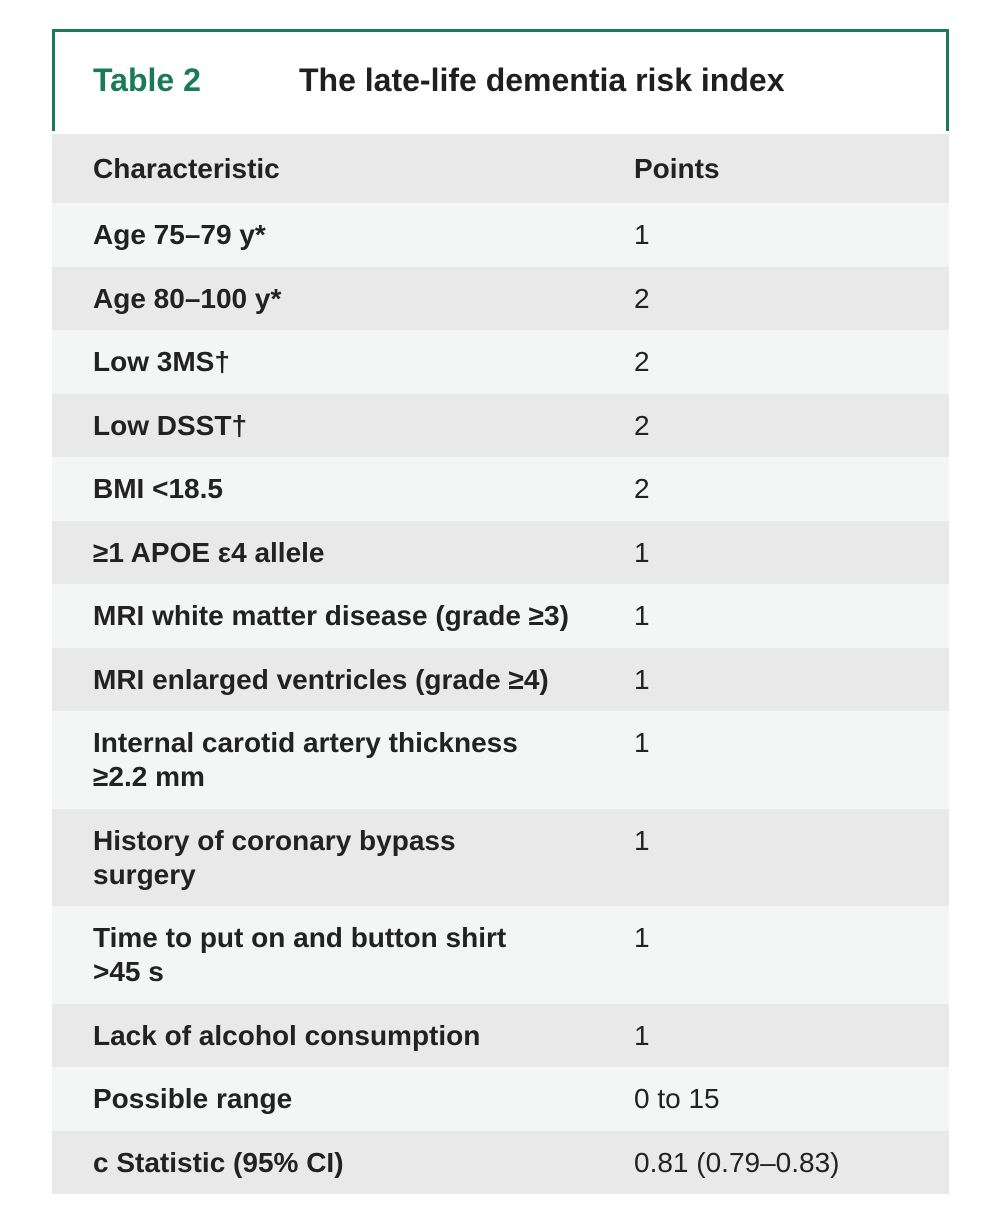 The height and width of the screenshot is (1212, 1000). What do you see at coordinates (187, 298) in the screenshot?
I see `characteristic-cell: Age 80–100 y*` at bounding box center [187, 298].